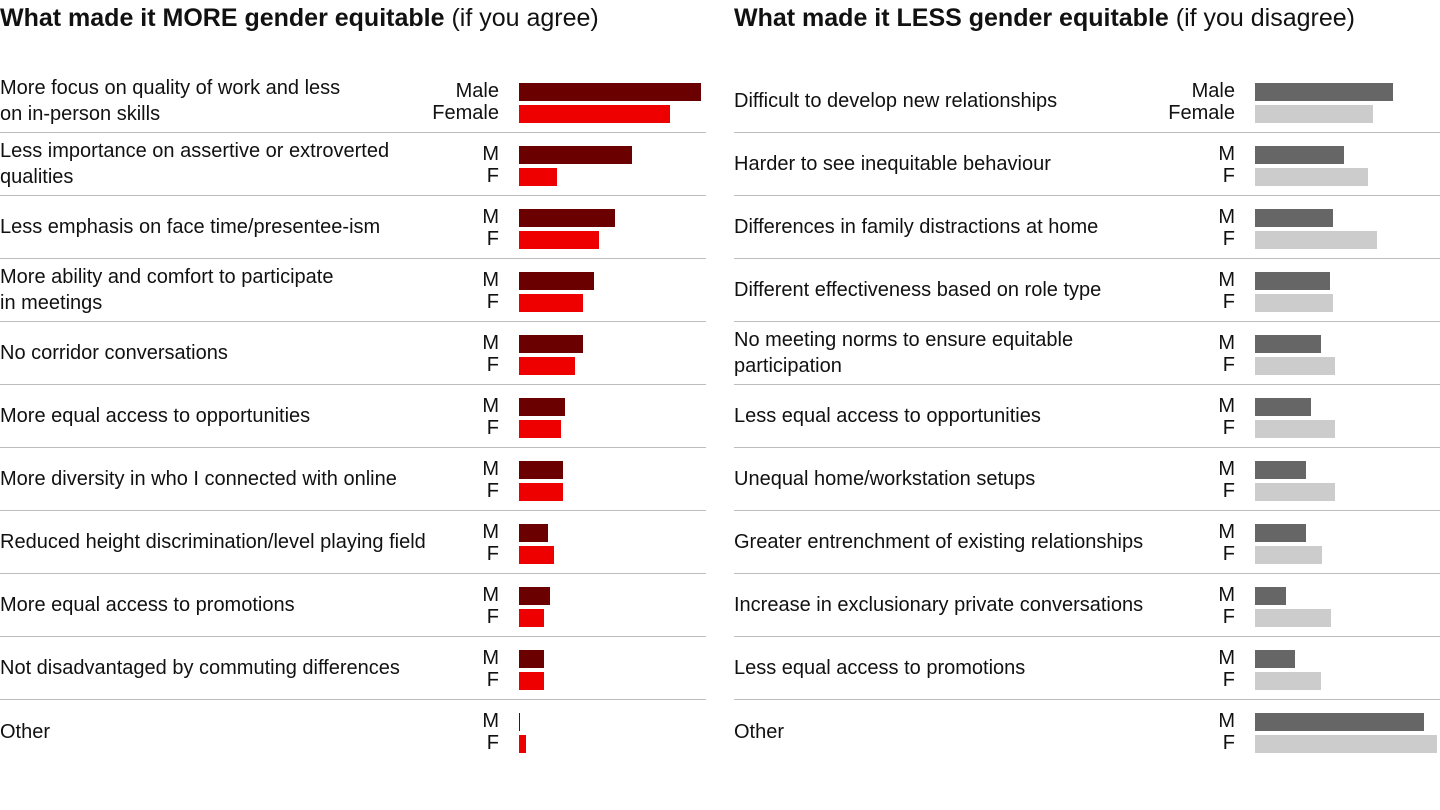 Image resolution: width=1440 pixels, height=810 pixels. What do you see at coordinates (1201, 113) in the screenshot?
I see `female-code-label: Female` at bounding box center [1201, 113].